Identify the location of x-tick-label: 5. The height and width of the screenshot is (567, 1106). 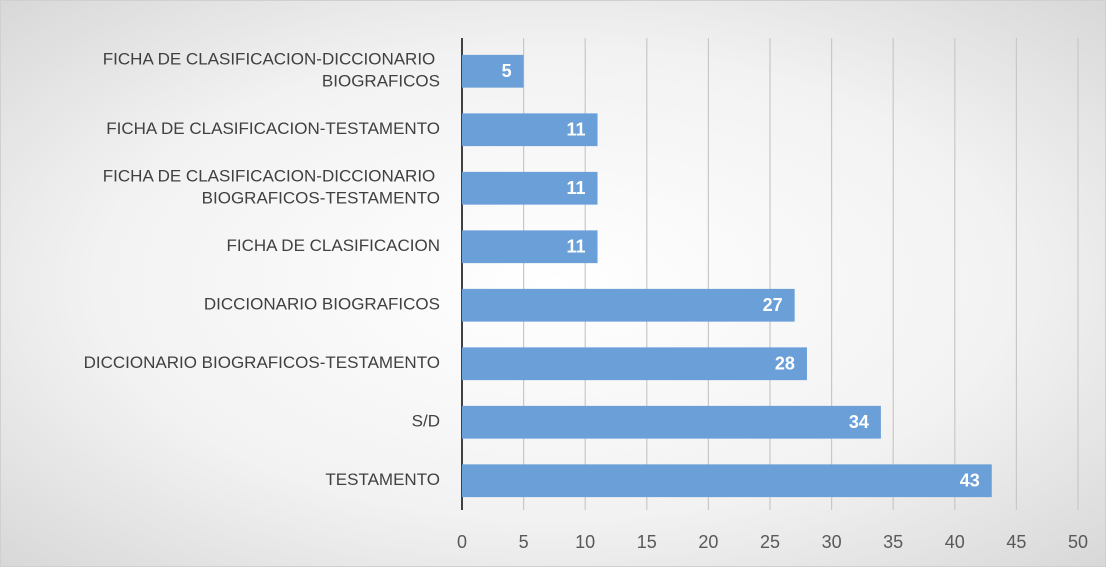
(524, 542).